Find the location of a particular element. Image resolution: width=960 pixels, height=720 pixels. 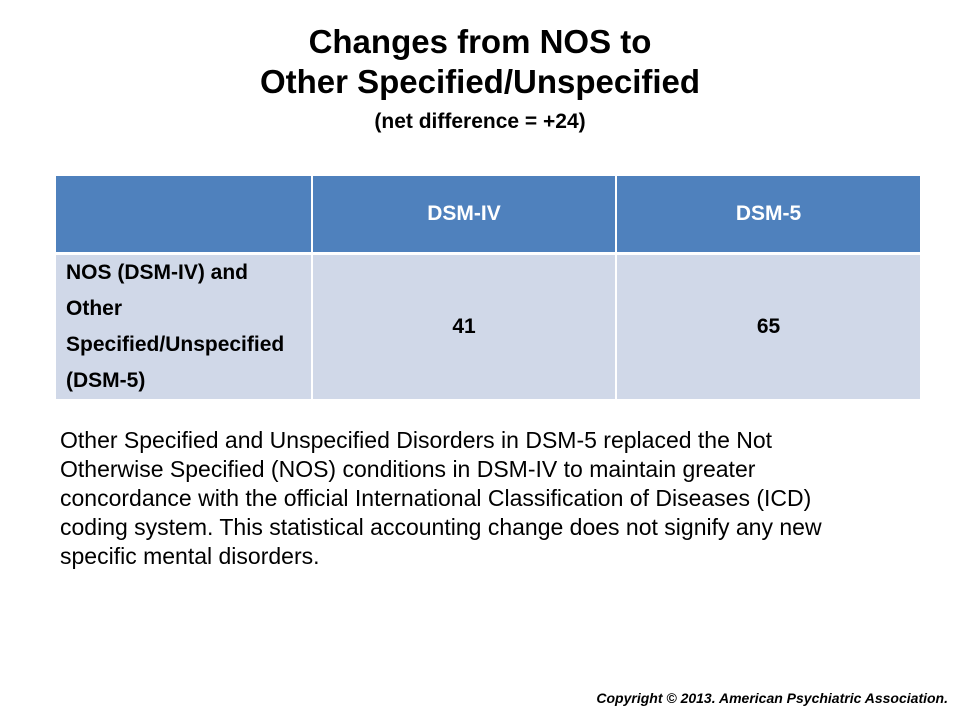

cell-dsm-iv-value: 41 is located at coordinates (463, 326).